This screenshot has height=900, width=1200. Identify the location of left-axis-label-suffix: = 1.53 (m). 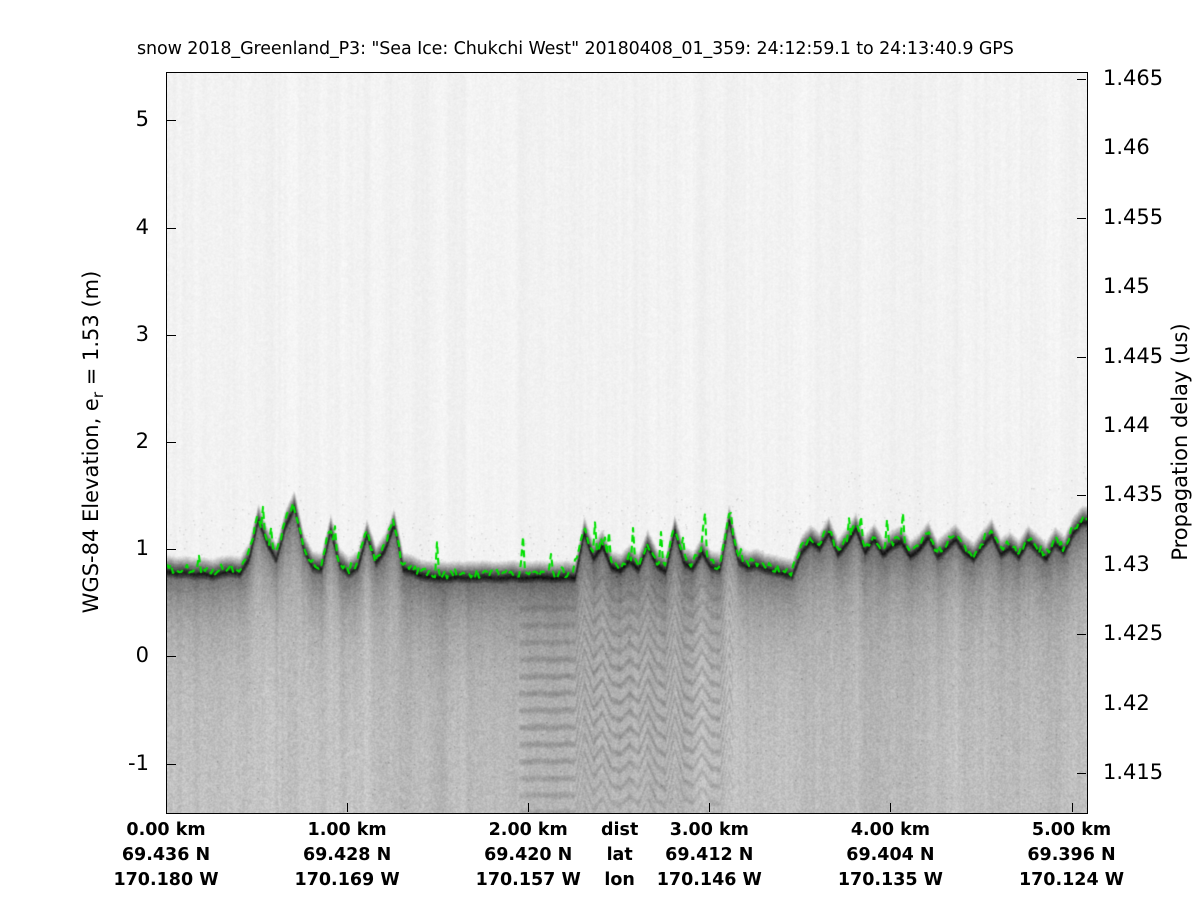
(91, 331).